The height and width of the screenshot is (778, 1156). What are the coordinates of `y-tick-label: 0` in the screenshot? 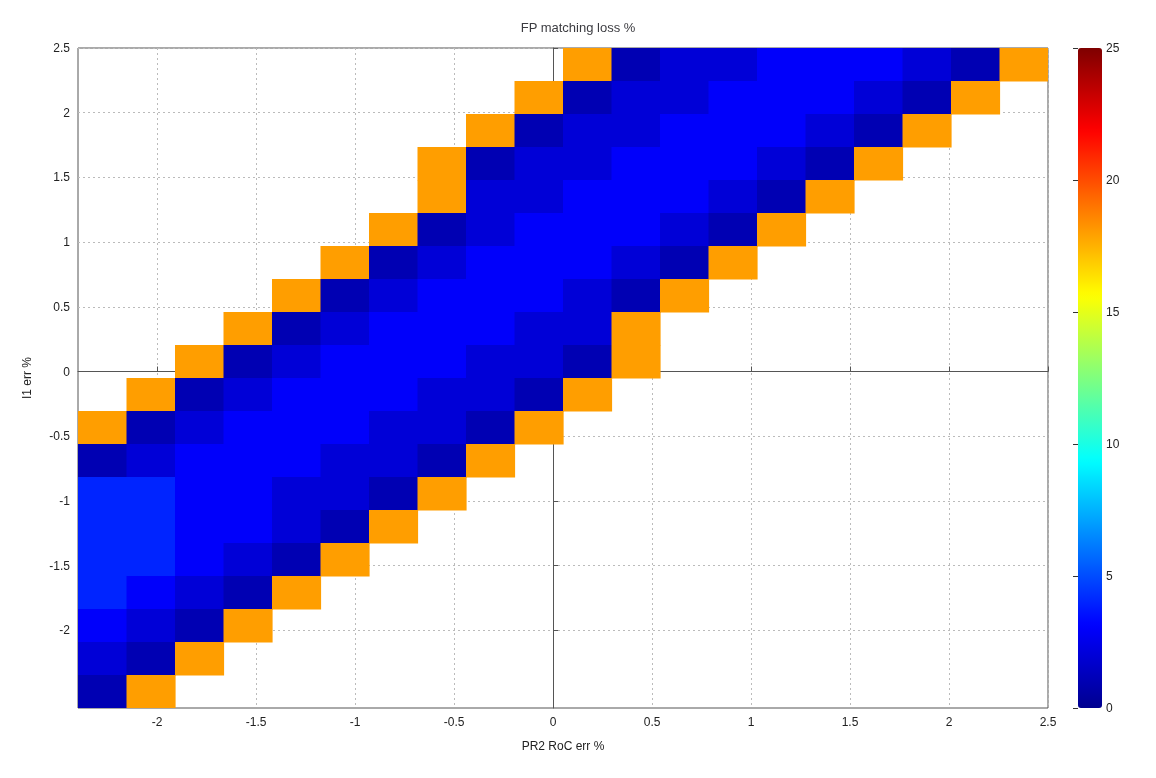 It's located at (67, 371).